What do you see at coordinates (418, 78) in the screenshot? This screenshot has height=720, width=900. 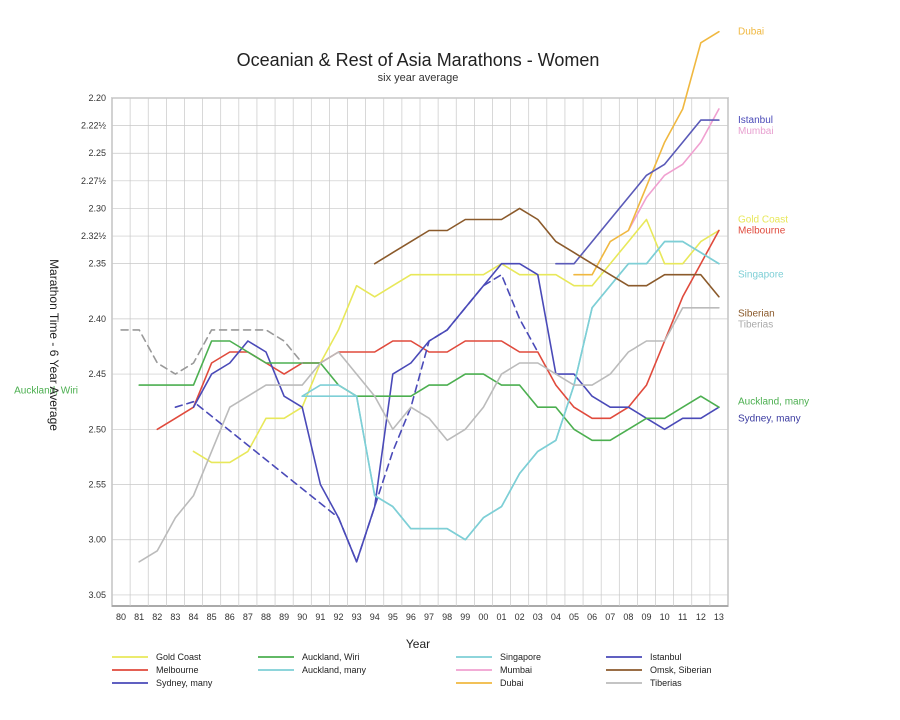 I see `chart-subtitle: six year average` at bounding box center [418, 78].